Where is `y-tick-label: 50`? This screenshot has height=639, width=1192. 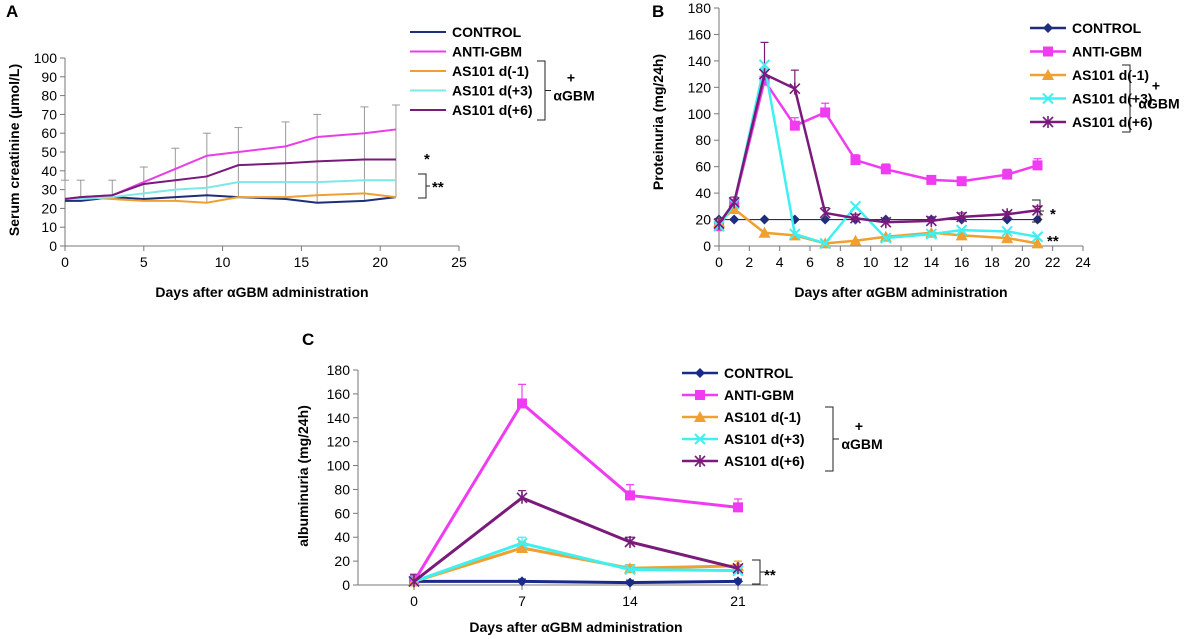
y-tick-label: 50 is located at coordinates (49, 152).